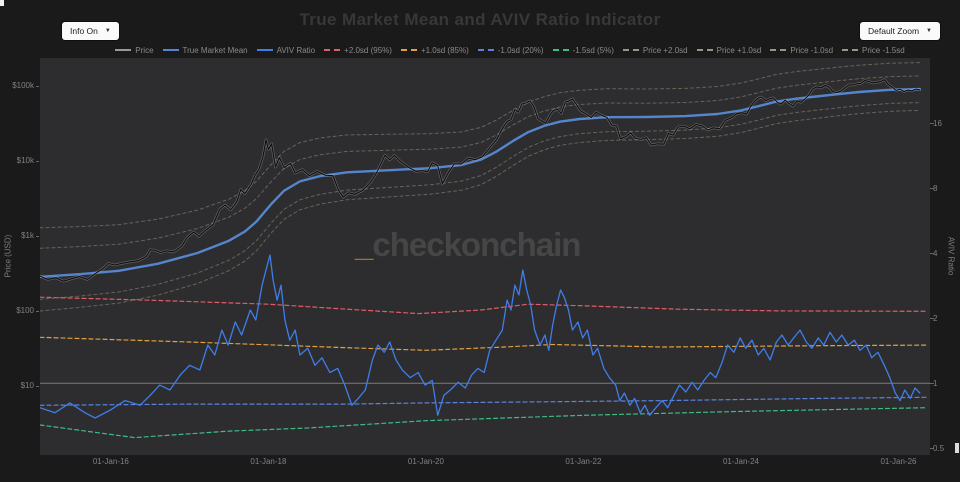 This screenshot has width=960, height=482. What do you see at coordinates (812, 50) in the screenshot?
I see `legend-label: Price -1.0sd` at bounding box center [812, 50].